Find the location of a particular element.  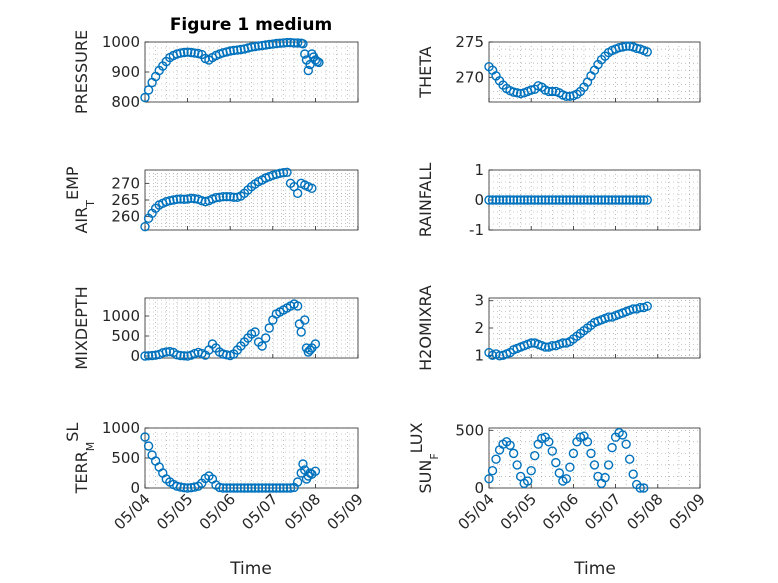

y-tick-label: 3 is located at coordinates (479, 301).